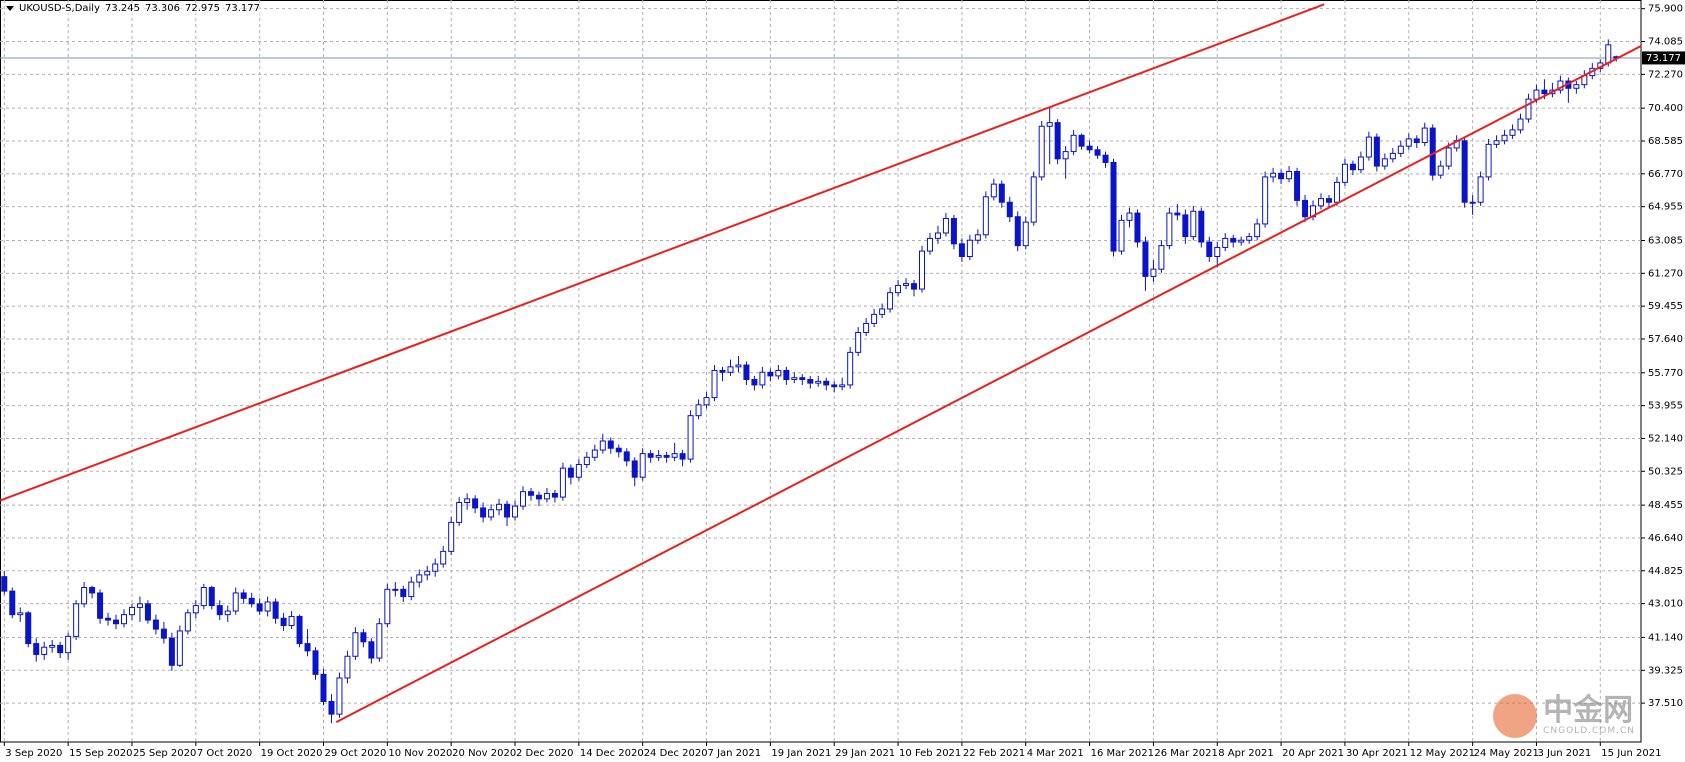  What do you see at coordinates (801, 753) in the screenshot?
I see `x-tick-label: 19 Jan 2021` at bounding box center [801, 753].